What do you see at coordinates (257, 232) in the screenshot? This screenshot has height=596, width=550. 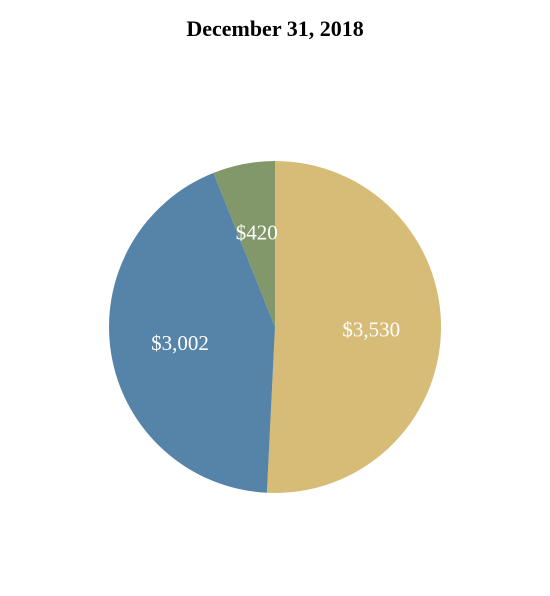 I see `pie-slice-label-3: $420` at bounding box center [257, 232].